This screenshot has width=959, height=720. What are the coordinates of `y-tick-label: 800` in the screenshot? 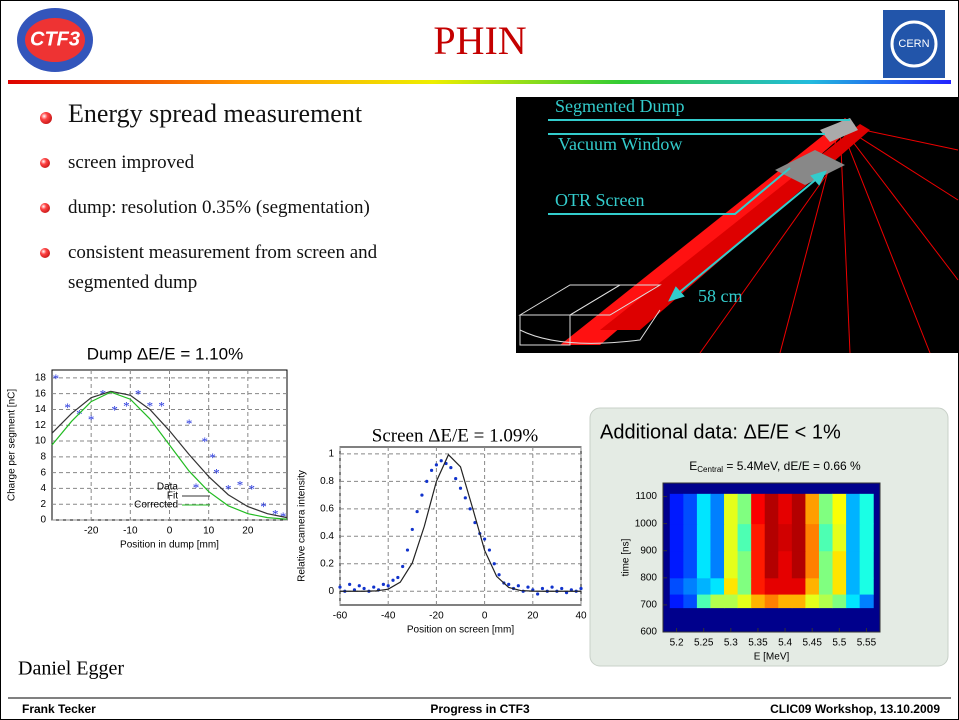 It's located at (648, 577).